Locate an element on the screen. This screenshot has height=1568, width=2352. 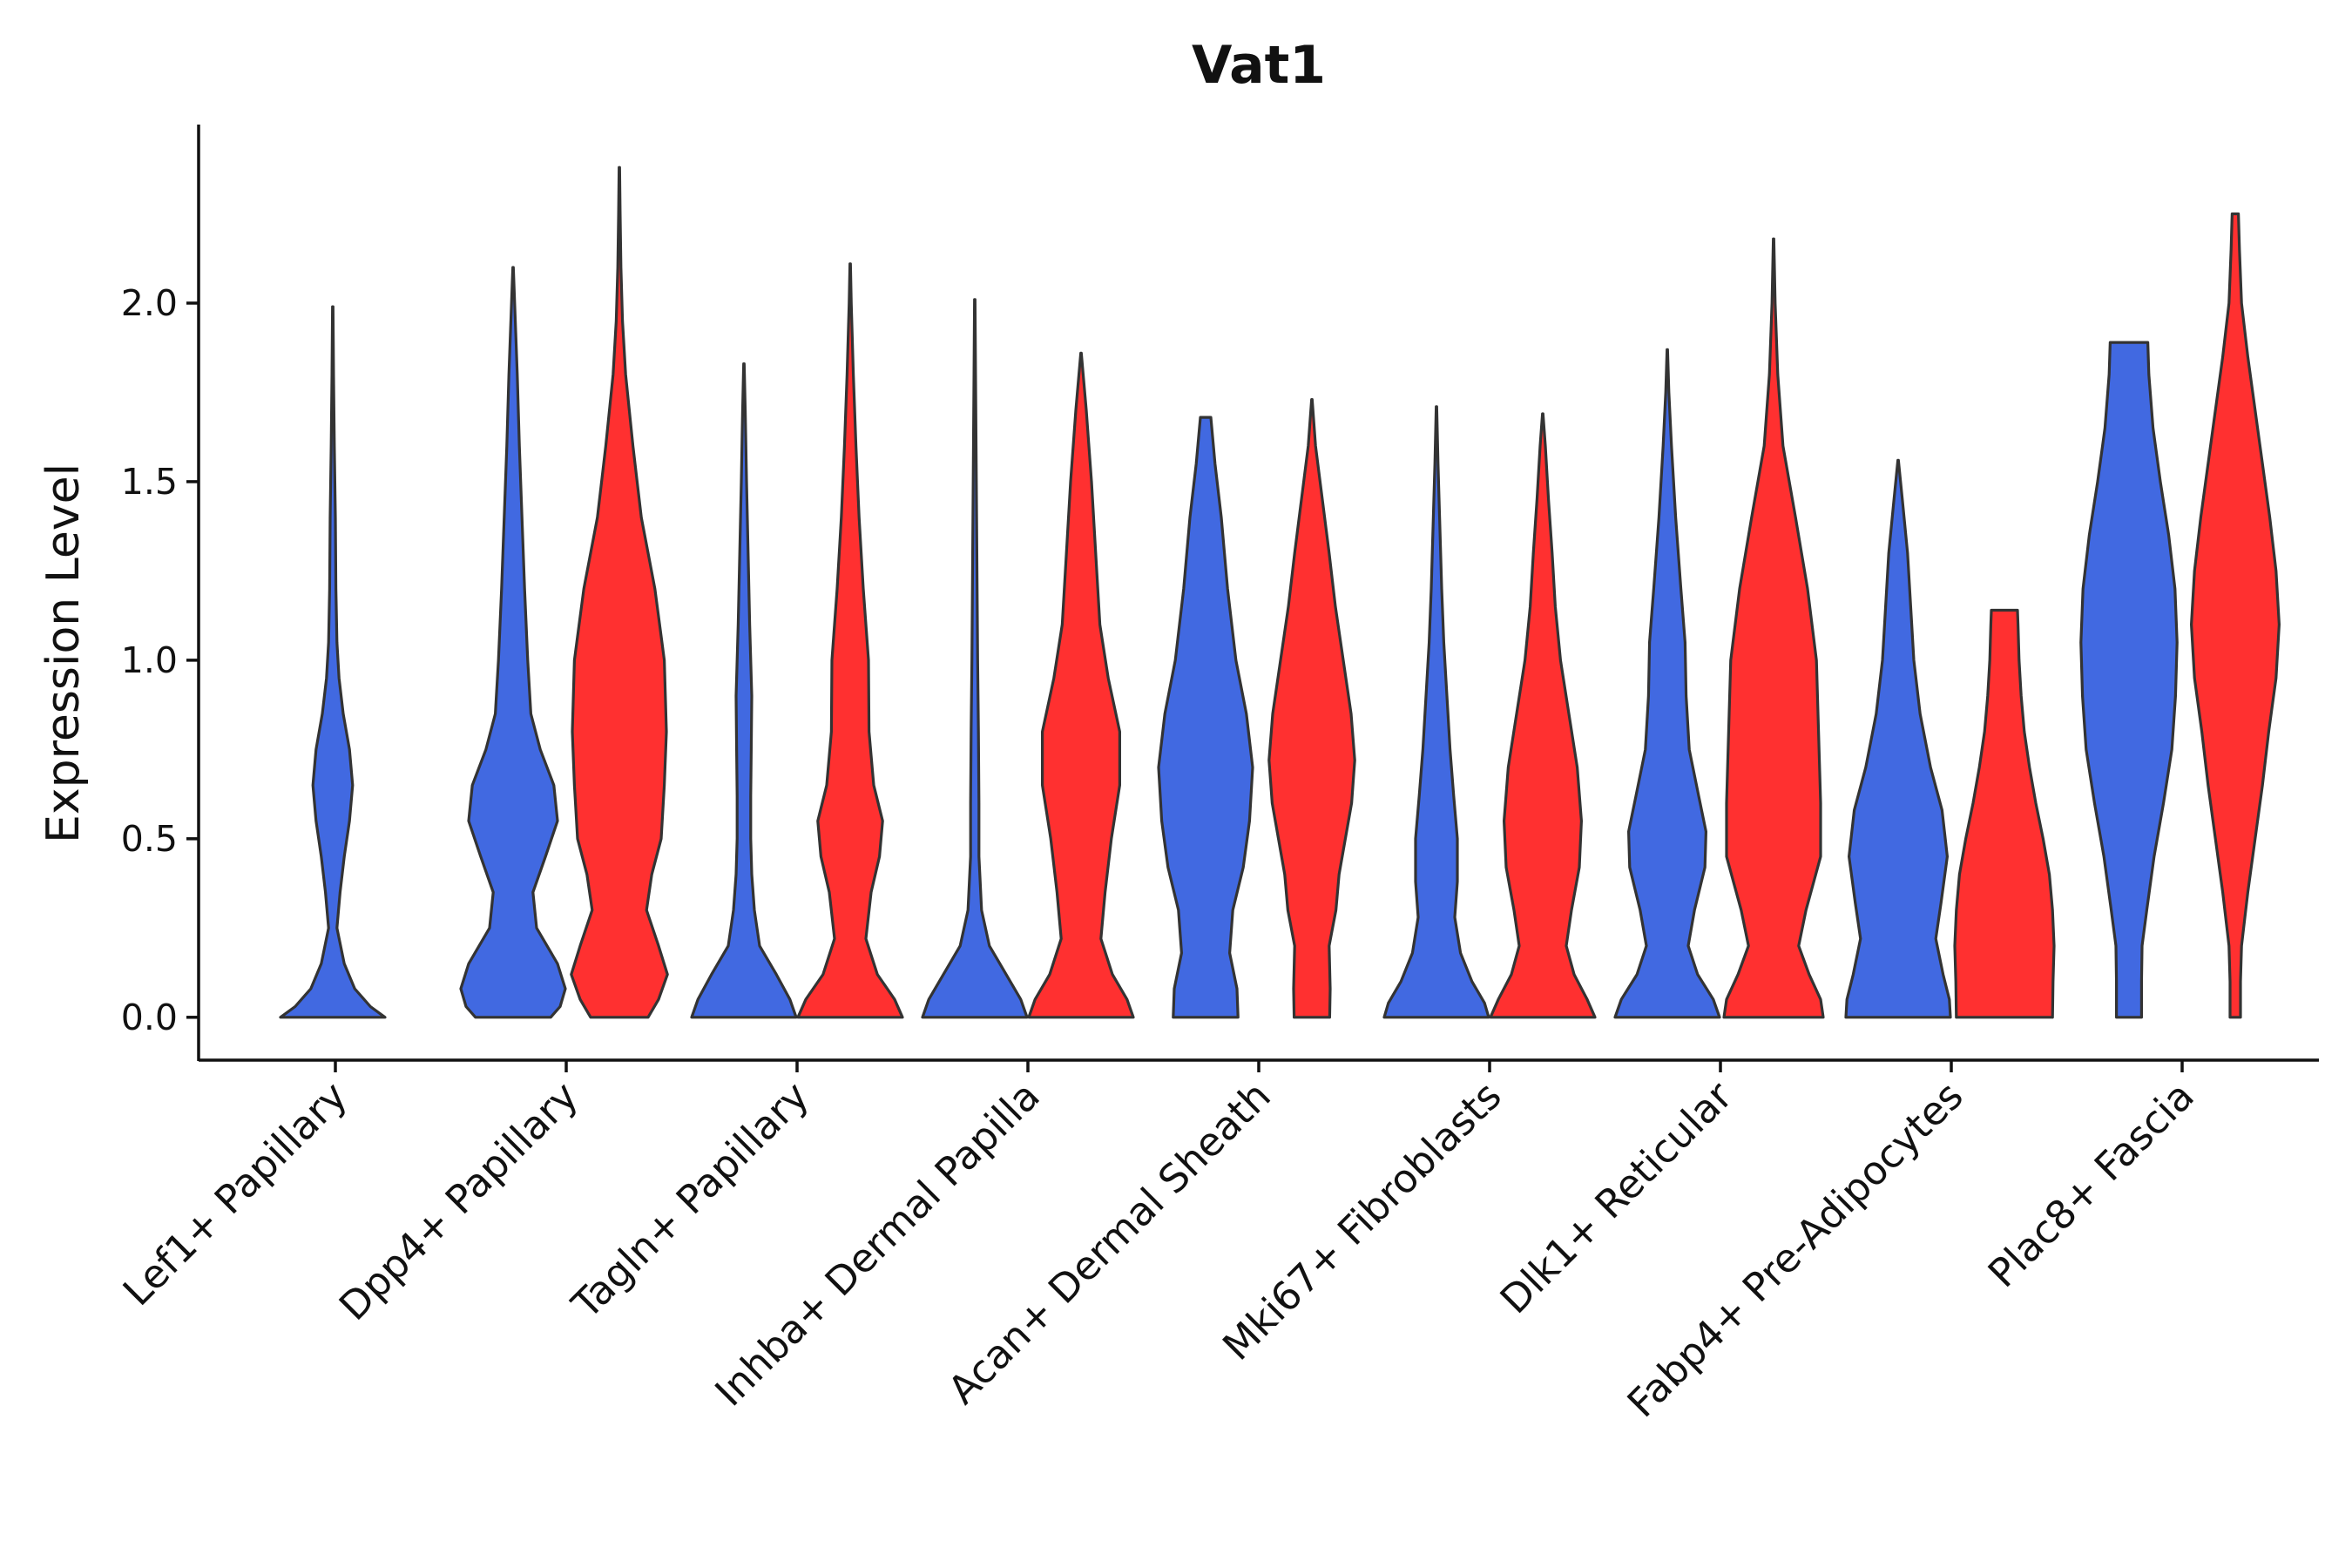
x-tick-label-lef1-papillary: Lef1+ Papillary is located at coordinates (235, 1193).